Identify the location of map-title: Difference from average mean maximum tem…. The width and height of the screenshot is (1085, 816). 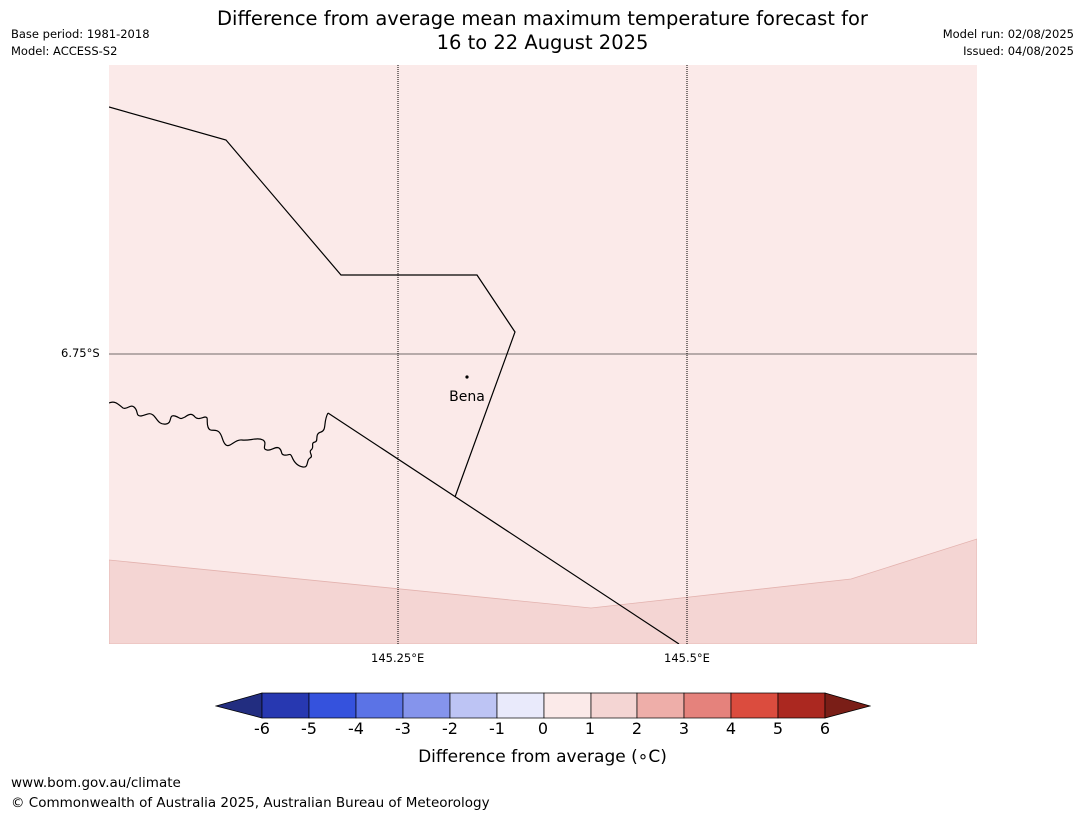
(542, 31).